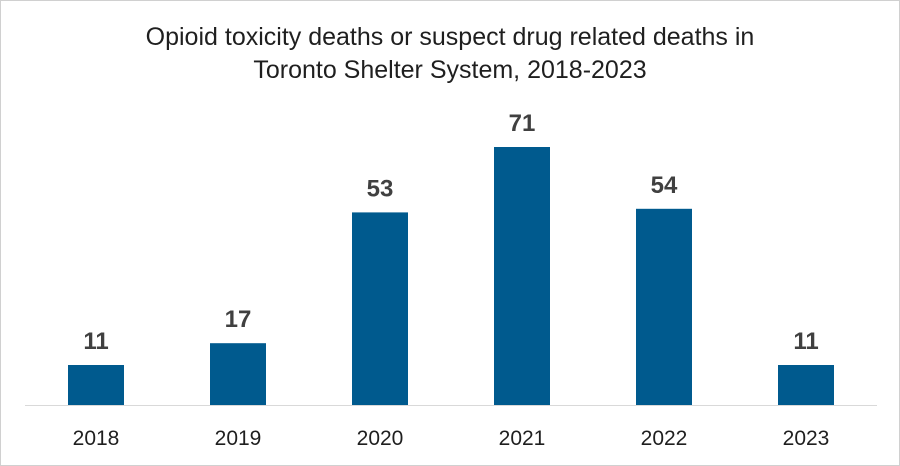 The height and width of the screenshot is (466, 900). What do you see at coordinates (806, 438) in the screenshot?
I see `x-tick-label-2023: 2023` at bounding box center [806, 438].